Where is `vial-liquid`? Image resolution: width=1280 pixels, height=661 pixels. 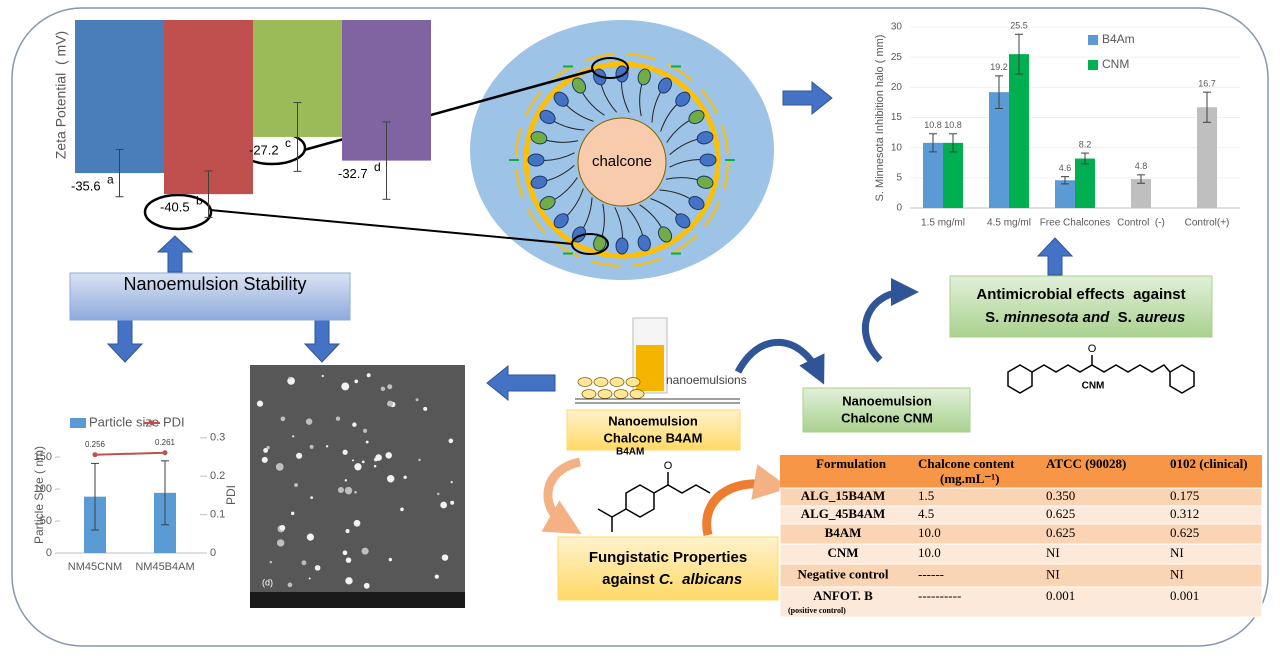
vial-liquid is located at coordinates (650, 368).